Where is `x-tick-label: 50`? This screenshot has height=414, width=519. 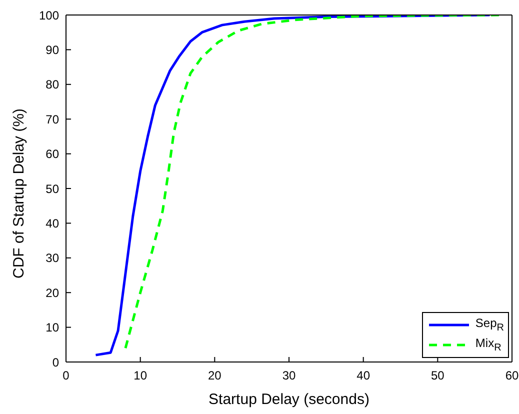 x-tick-label: 50 is located at coordinates (437, 375).